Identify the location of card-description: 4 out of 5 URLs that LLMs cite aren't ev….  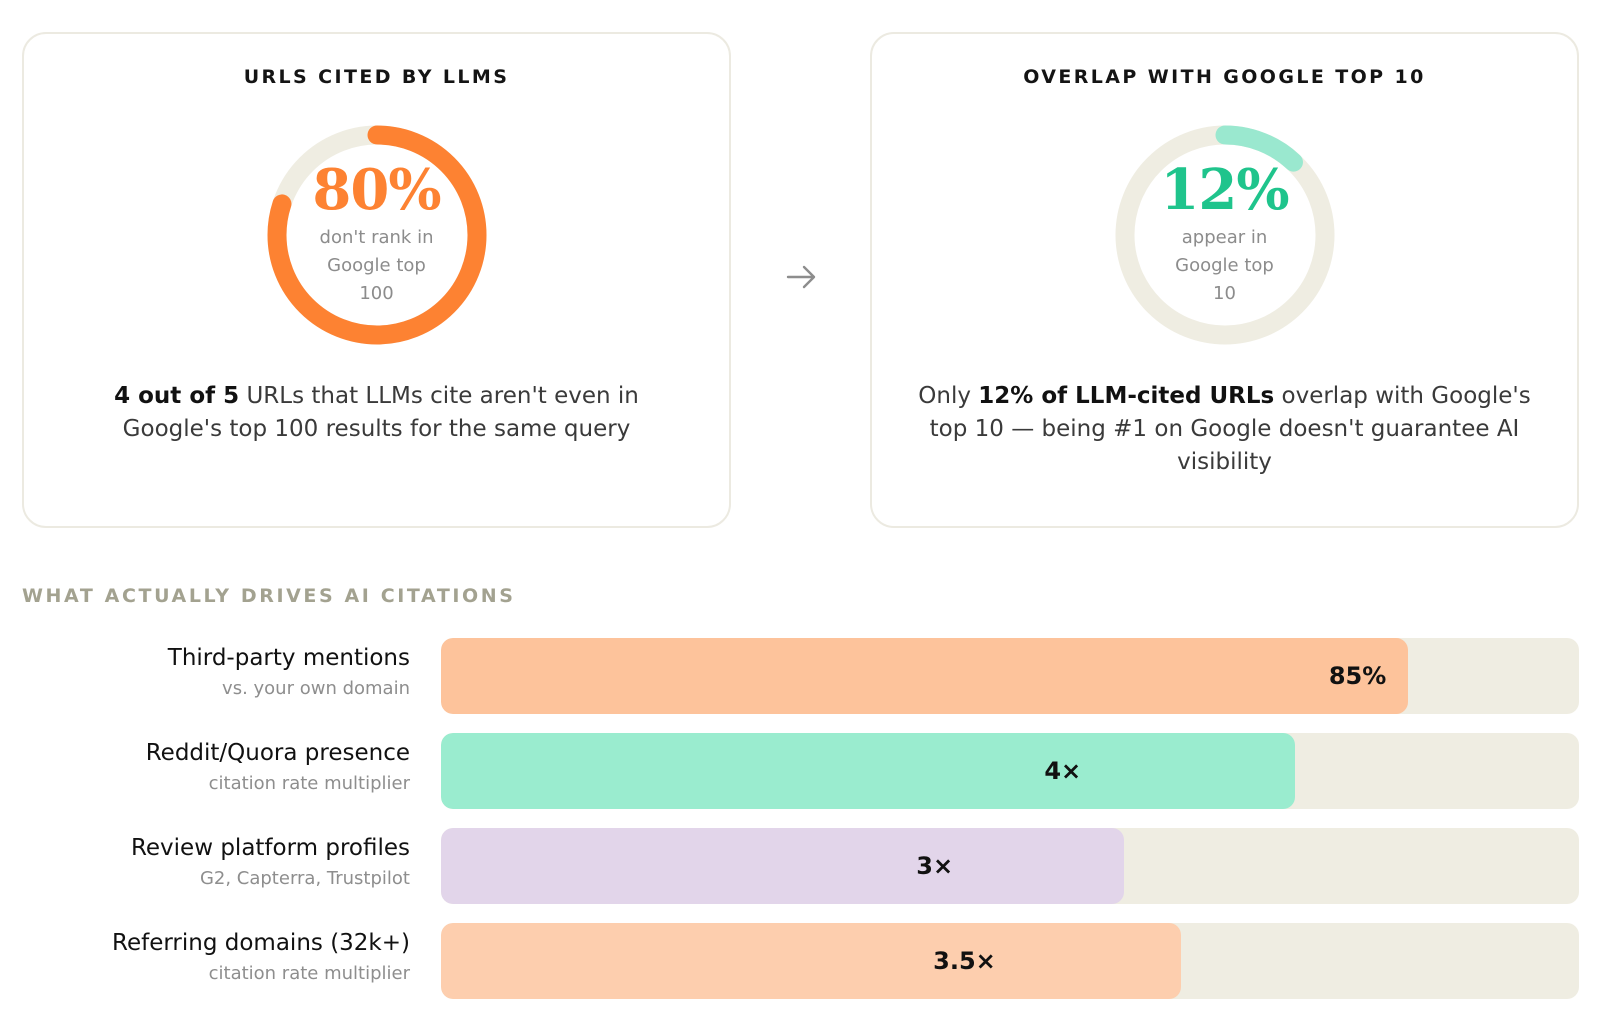
(376, 413).